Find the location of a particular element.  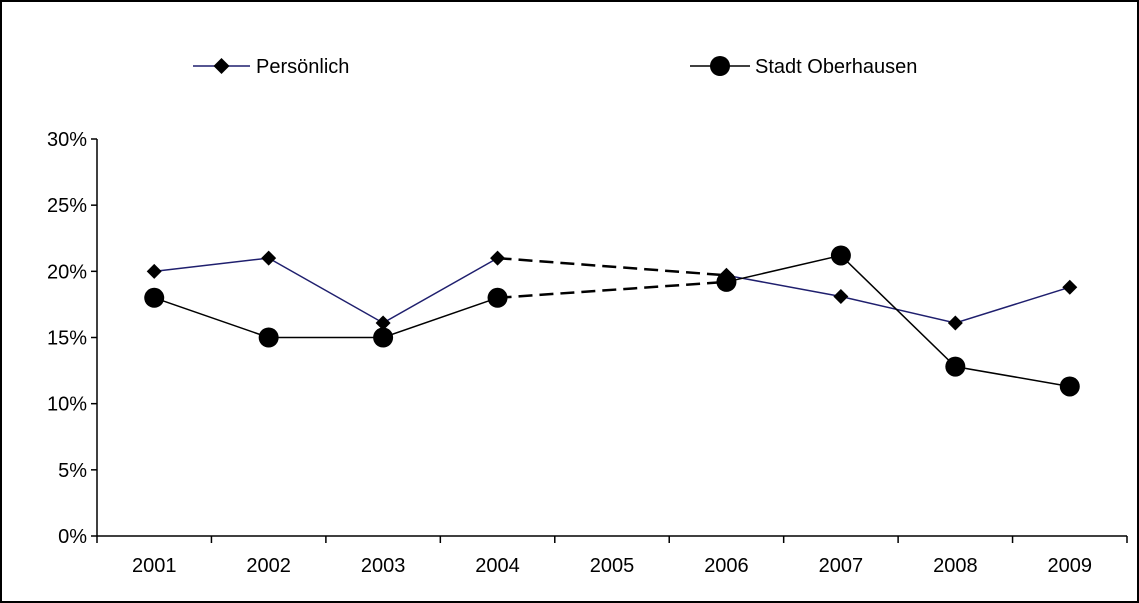

y-tick-label: 25% is located at coordinates (67, 206).